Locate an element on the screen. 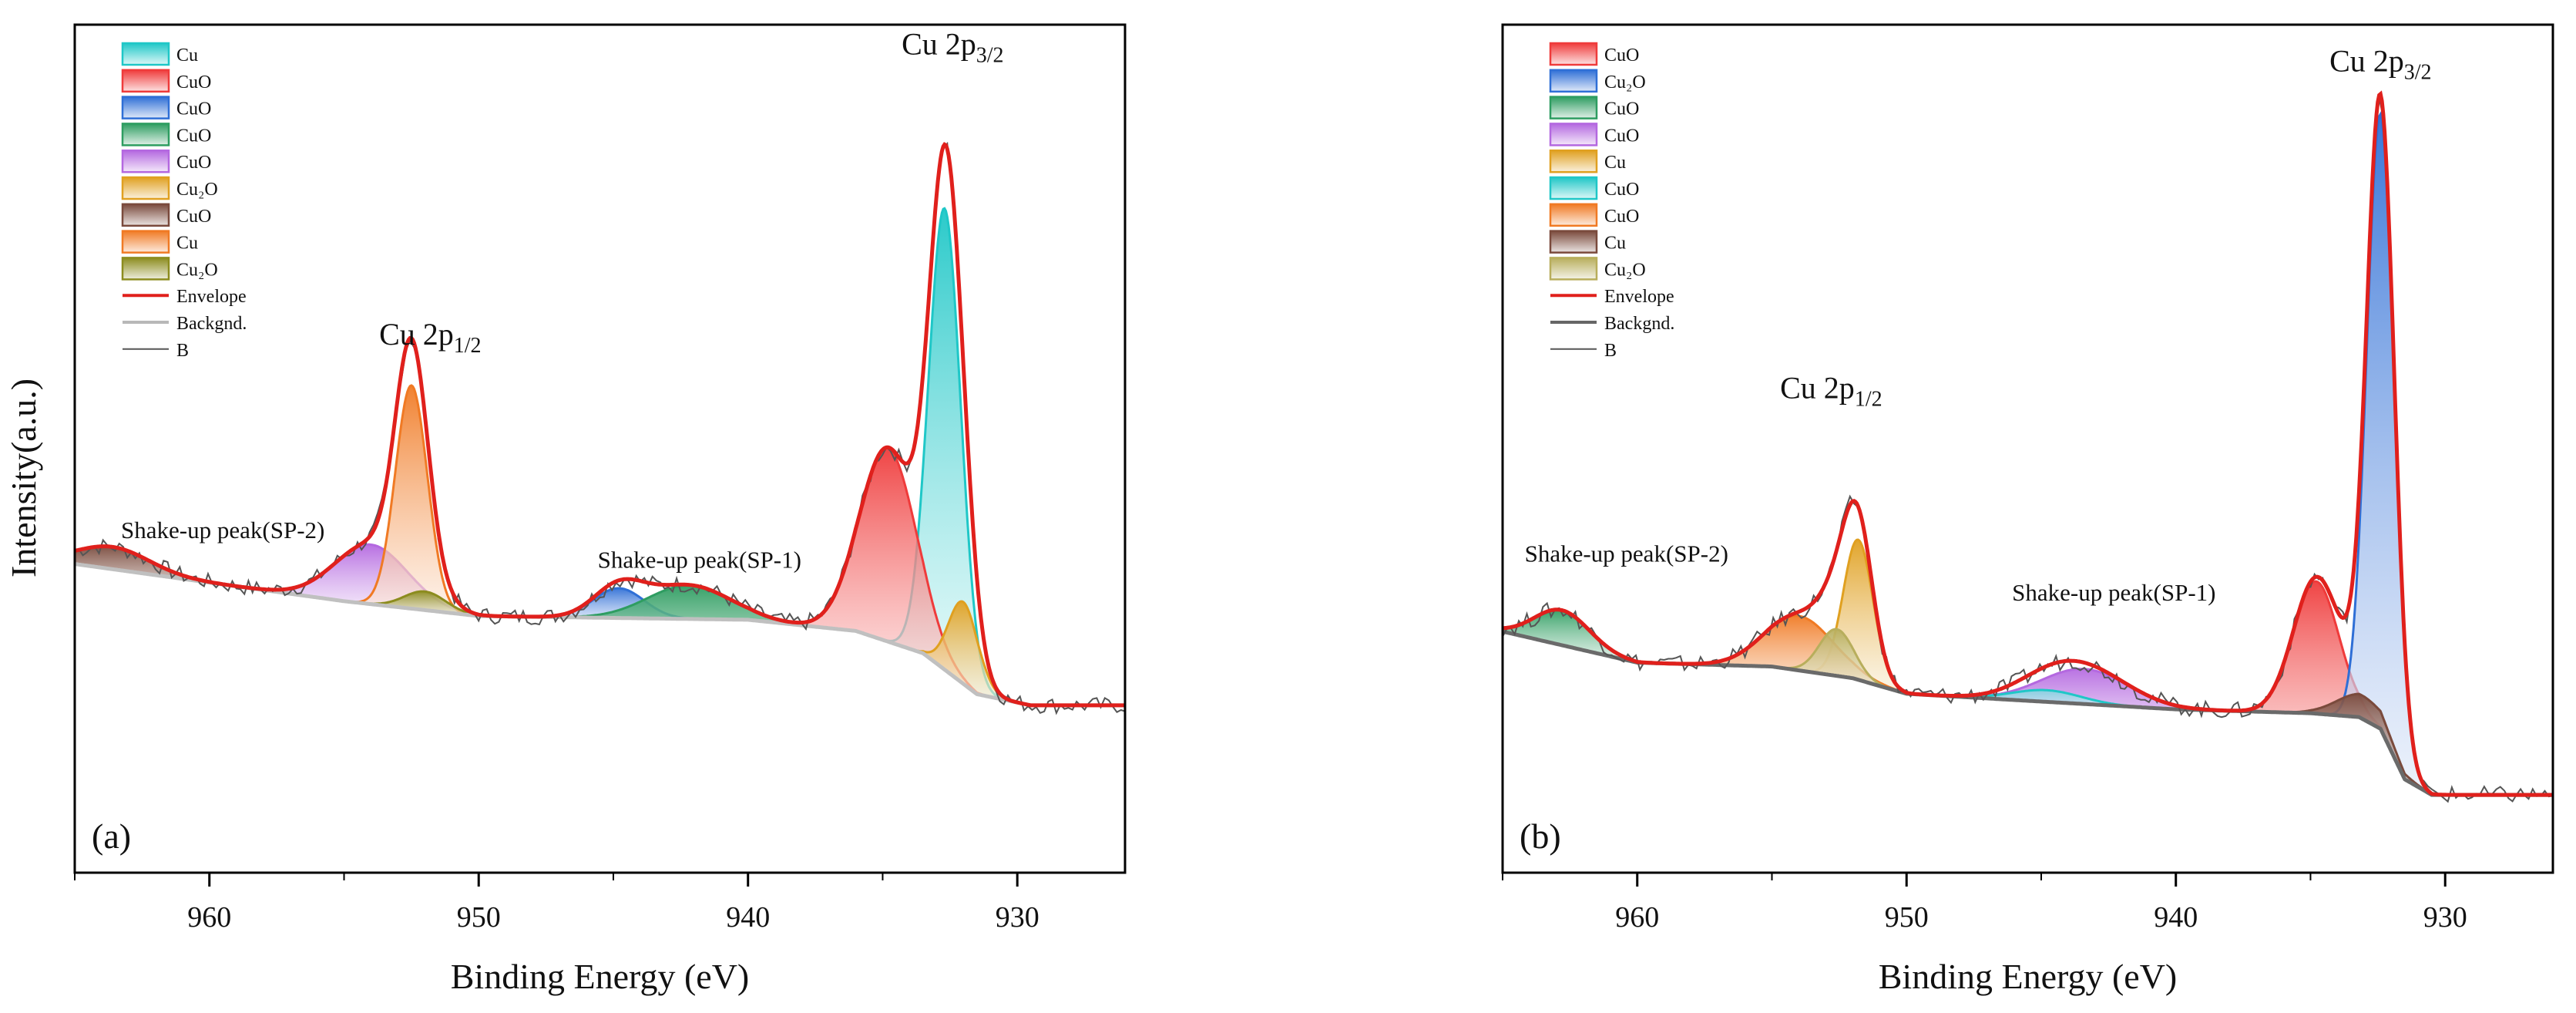  y-axis-label: Intensity(a.u.) is located at coordinates (23, 478).